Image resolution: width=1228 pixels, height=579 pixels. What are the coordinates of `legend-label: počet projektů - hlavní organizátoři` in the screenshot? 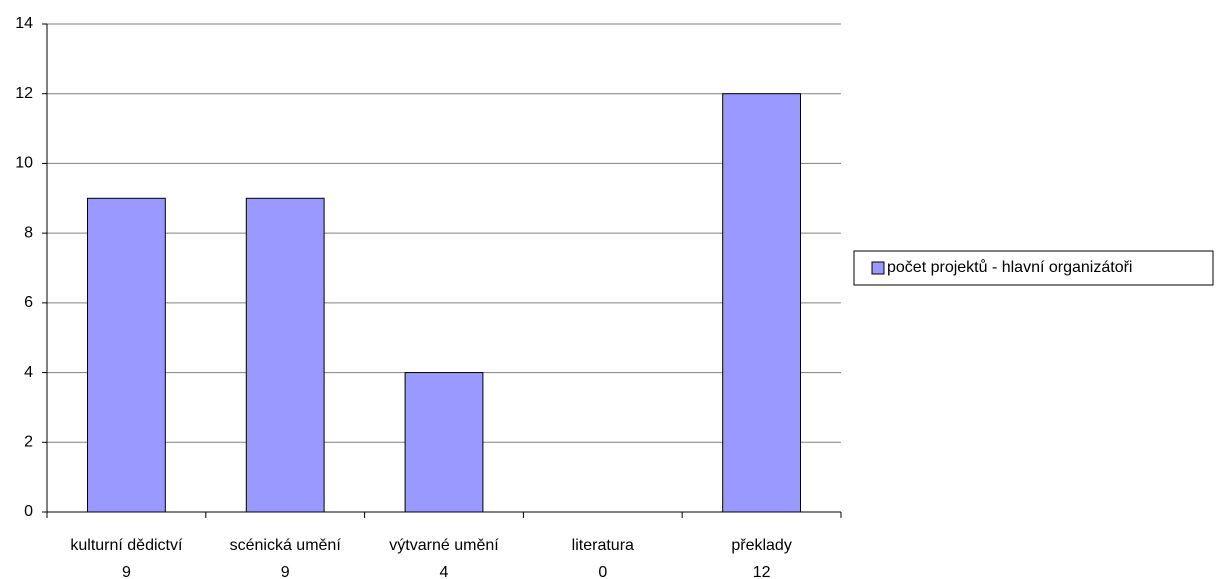 It's located at (1009, 267).